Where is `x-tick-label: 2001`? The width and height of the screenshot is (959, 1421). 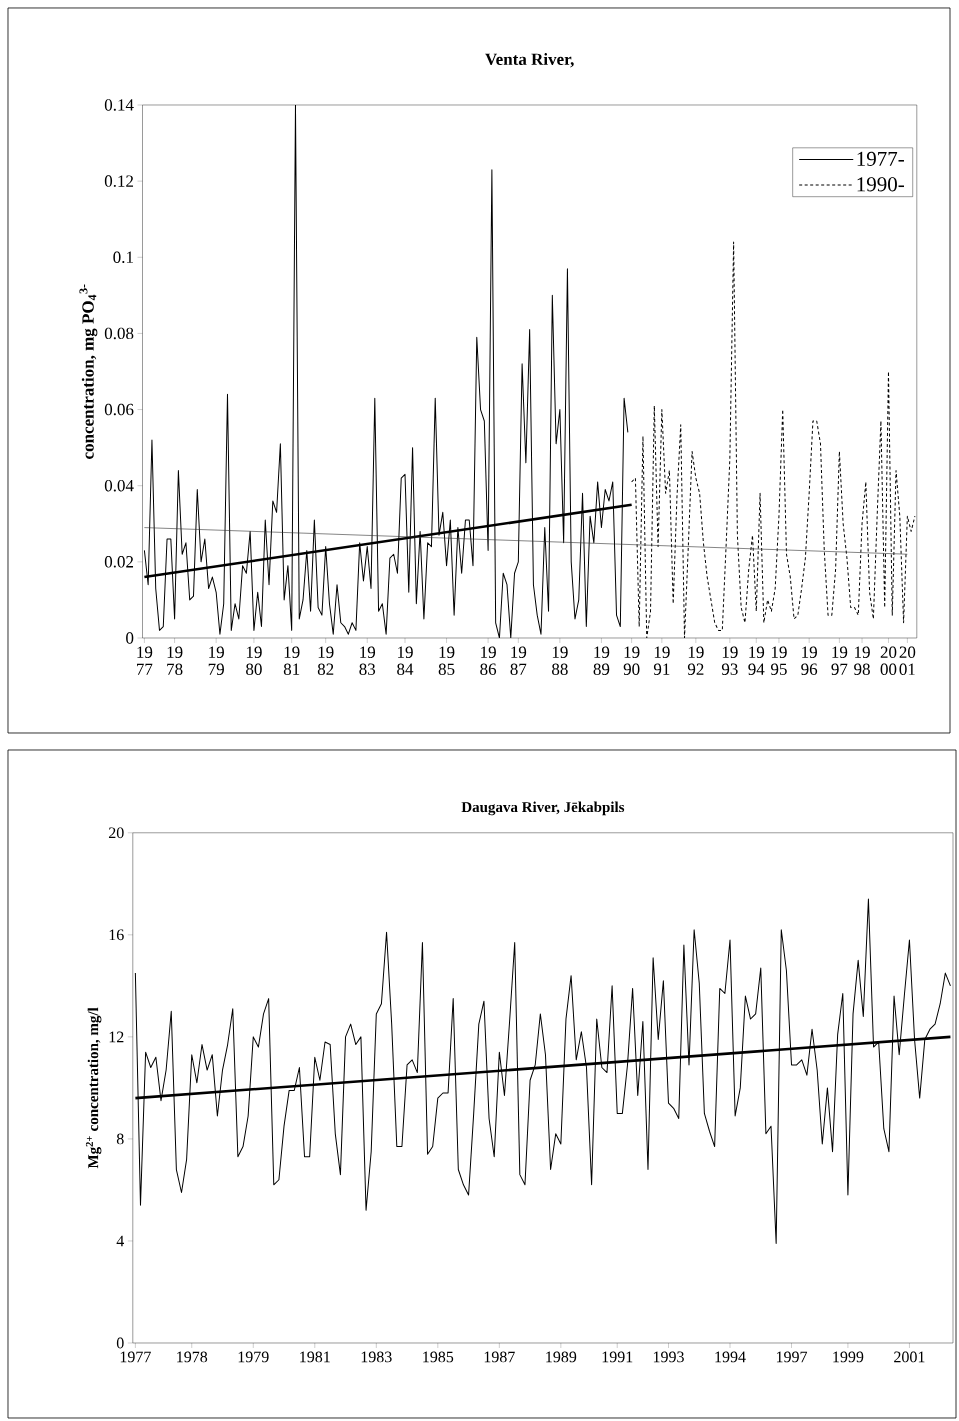 x-tick-label: 2001 is located at coordinates (909, 1357).